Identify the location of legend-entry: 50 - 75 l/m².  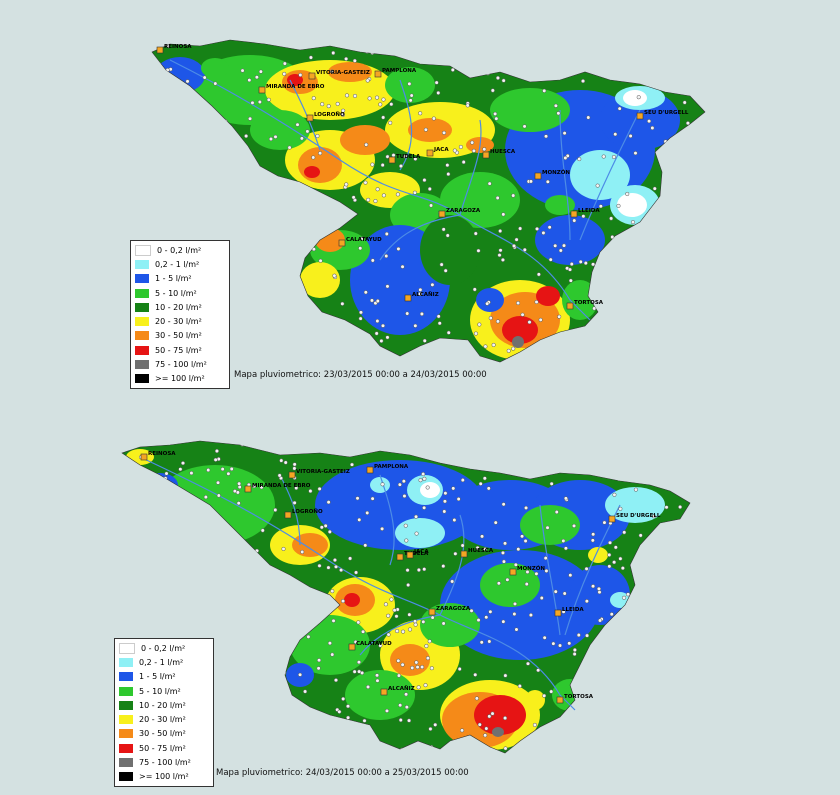
(164, 748).